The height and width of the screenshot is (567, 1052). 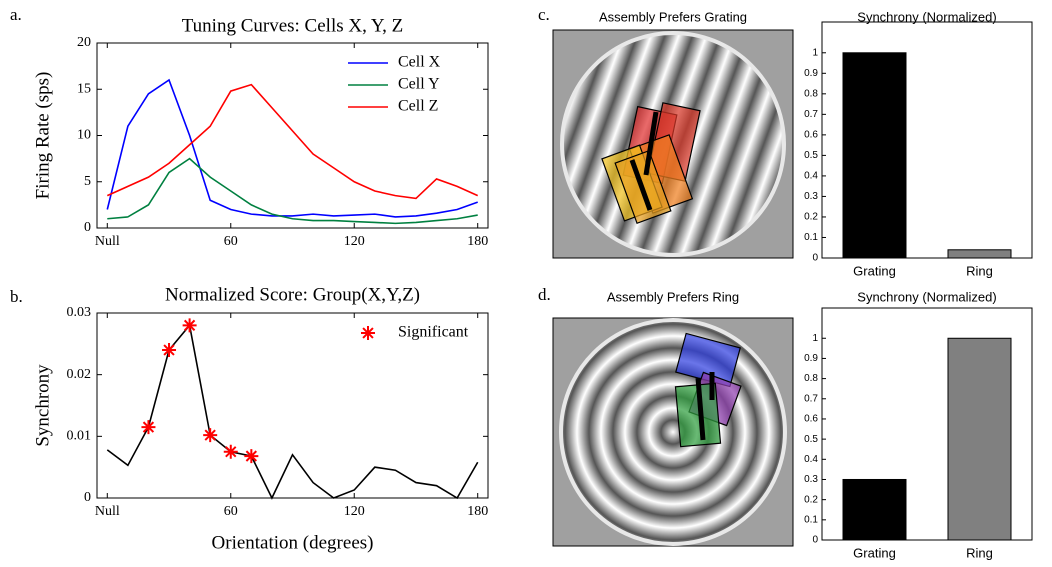 I want to click on grating-stimulus, so click(x=673, y=144).